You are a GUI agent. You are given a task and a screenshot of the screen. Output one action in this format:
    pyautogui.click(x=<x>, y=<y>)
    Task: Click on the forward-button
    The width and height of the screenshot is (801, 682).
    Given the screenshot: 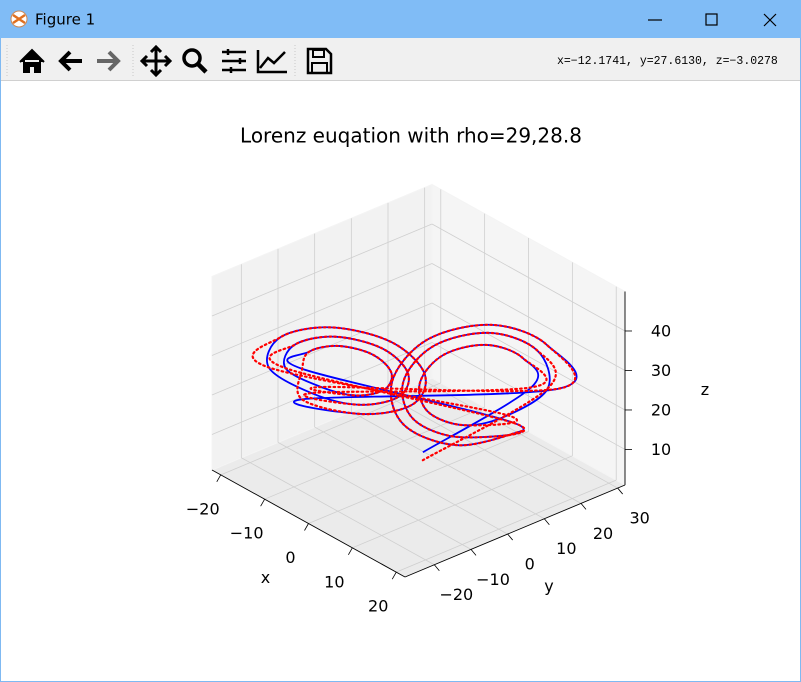 What is the action you would take?
    pyautogui.click(x=109, y=61)
    